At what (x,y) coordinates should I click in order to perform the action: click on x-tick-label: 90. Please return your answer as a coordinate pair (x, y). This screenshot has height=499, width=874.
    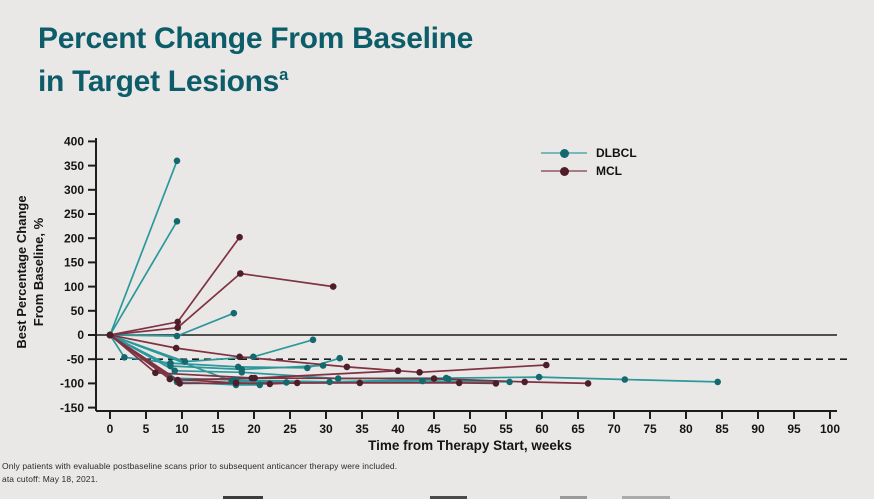
    Looking at the image, I should click on (758, 429).